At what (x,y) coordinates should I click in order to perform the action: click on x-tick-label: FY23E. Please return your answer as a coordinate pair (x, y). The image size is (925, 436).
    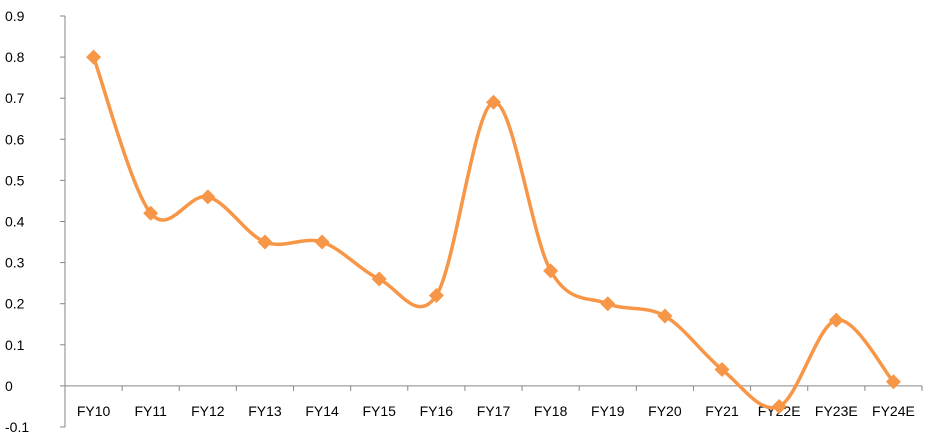
    Looking at the image, I should click on (836, 411).